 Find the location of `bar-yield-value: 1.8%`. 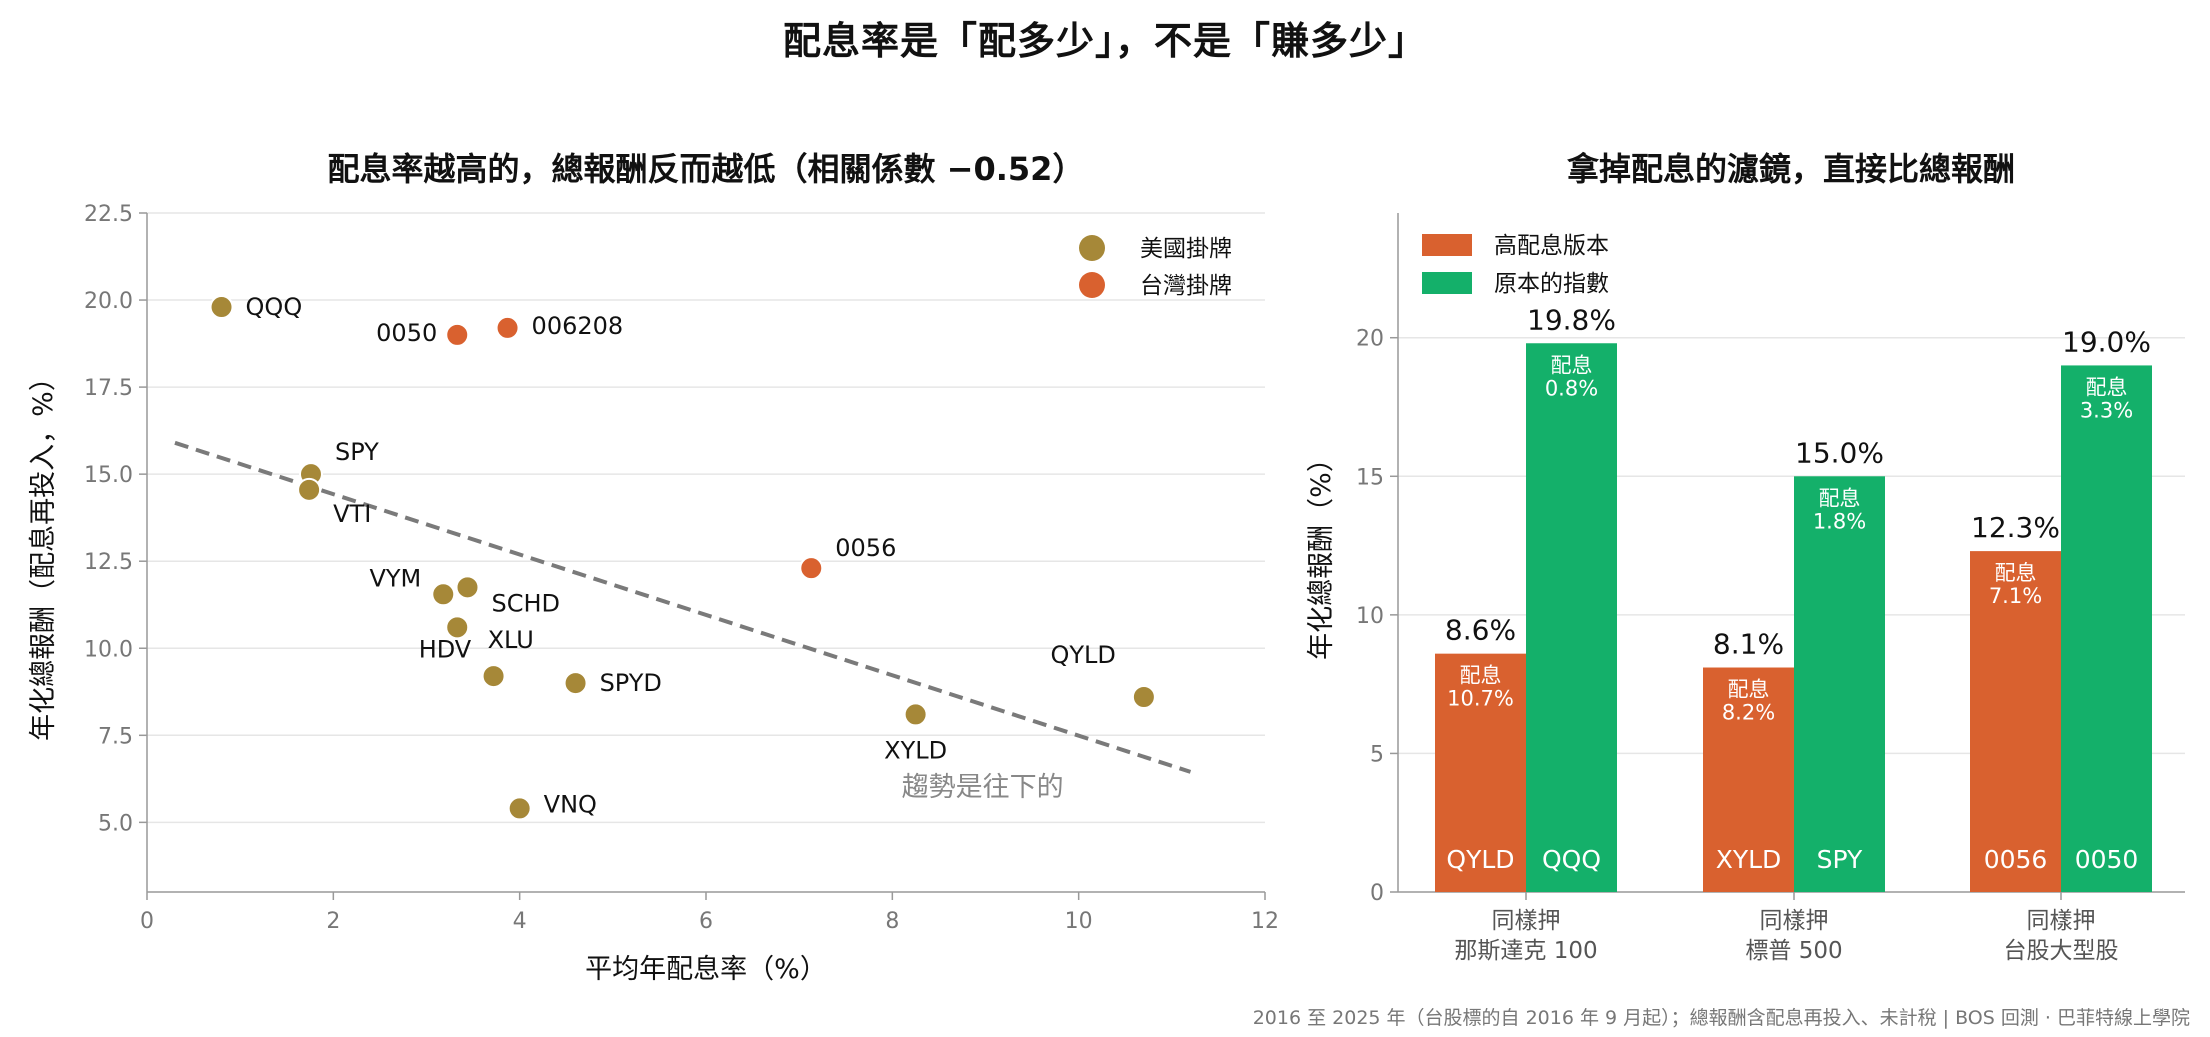

bar-yield-value: 1.8% is located at coordinates (1839, 521).